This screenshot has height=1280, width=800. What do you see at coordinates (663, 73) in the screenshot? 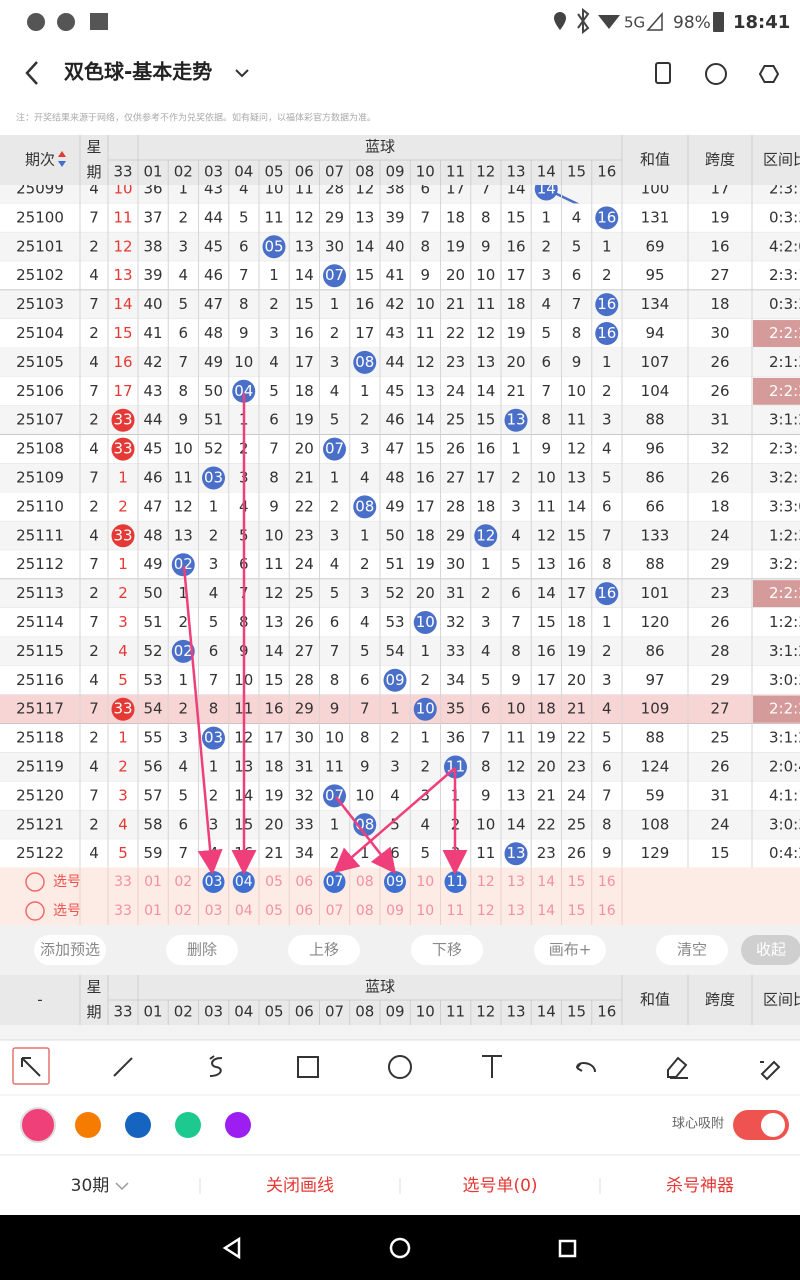
I see `icon-phone` at bounding box center [663, 73].